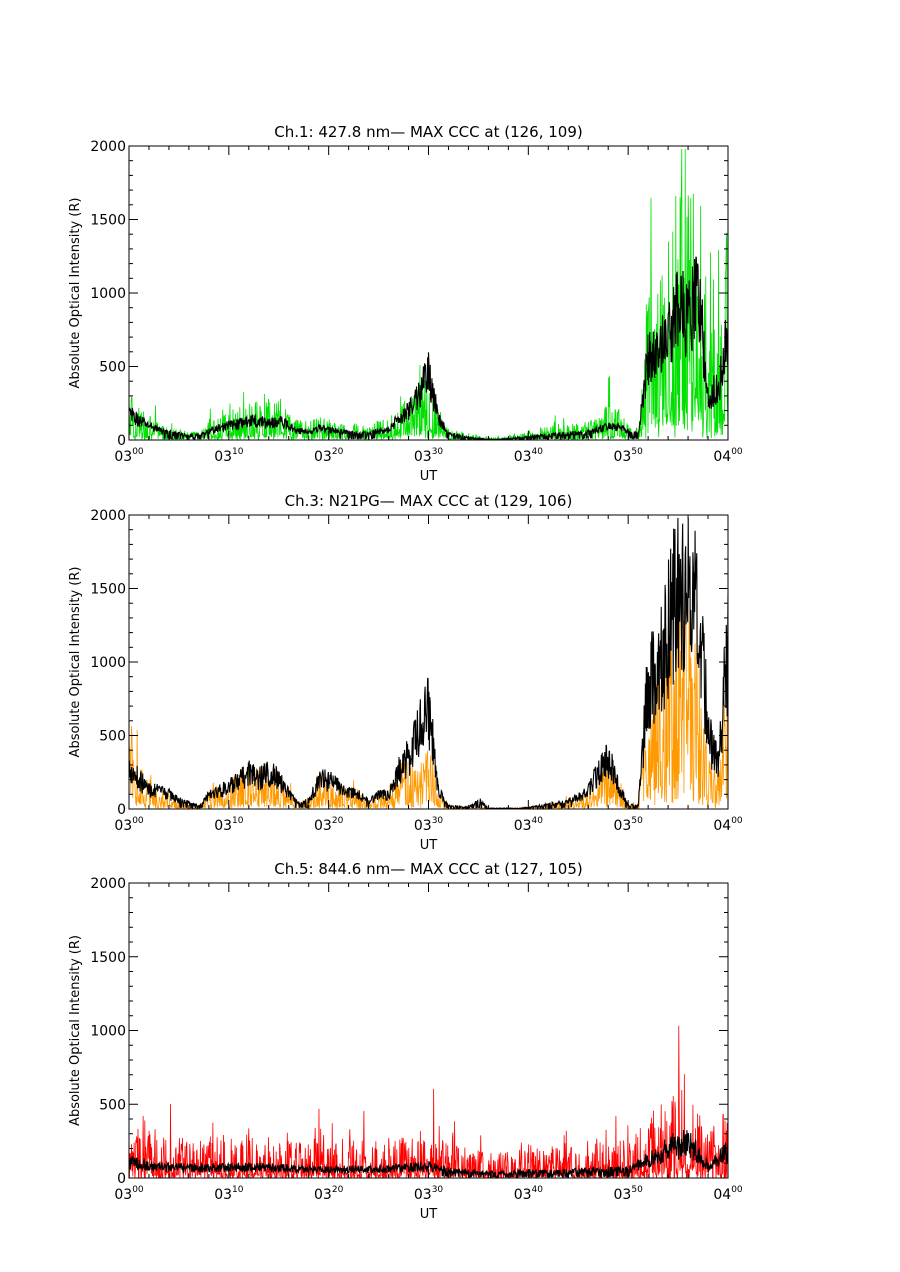 This screenshot has width=900, height=1272. Describe the element at coordinates (428, 132) in the screenshot. I see `chart-title: Ch.1: 427.8 nm— MAX CCC at (126, 109)` at that location.